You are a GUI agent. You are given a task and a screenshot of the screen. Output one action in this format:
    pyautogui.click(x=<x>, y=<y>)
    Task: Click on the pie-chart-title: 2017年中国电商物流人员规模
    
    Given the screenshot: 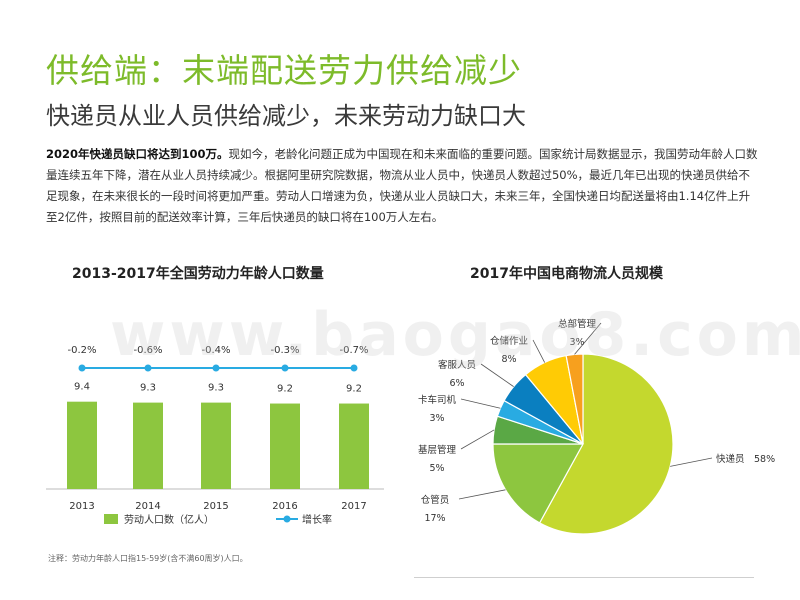 What is the action you would take?
    pyautogui.click(x=566, y=274)
    